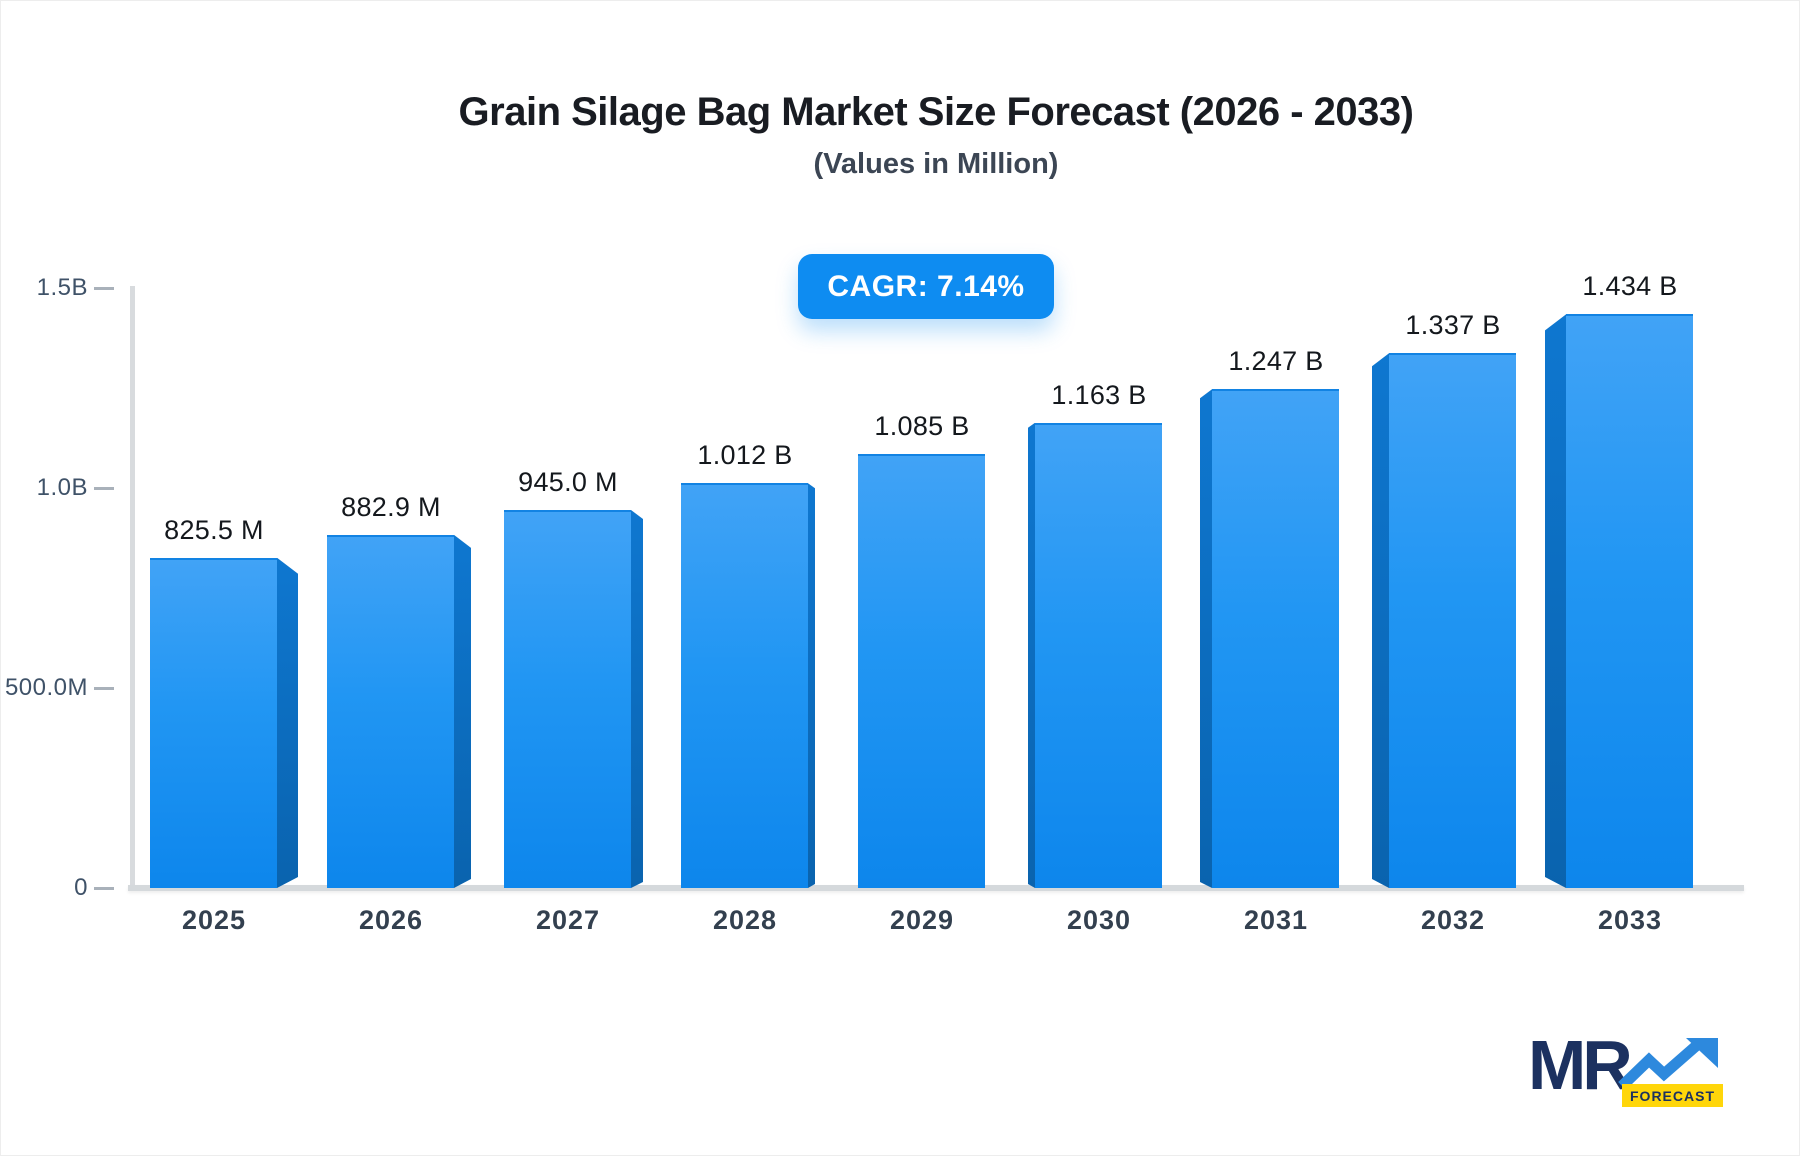 This screenshot has width=1800, height=1156. What do you see at coordinates (1580, 1065) in the screenshot?
I see `logo-mr-text: MR` at bounding box center [1580, 1065].